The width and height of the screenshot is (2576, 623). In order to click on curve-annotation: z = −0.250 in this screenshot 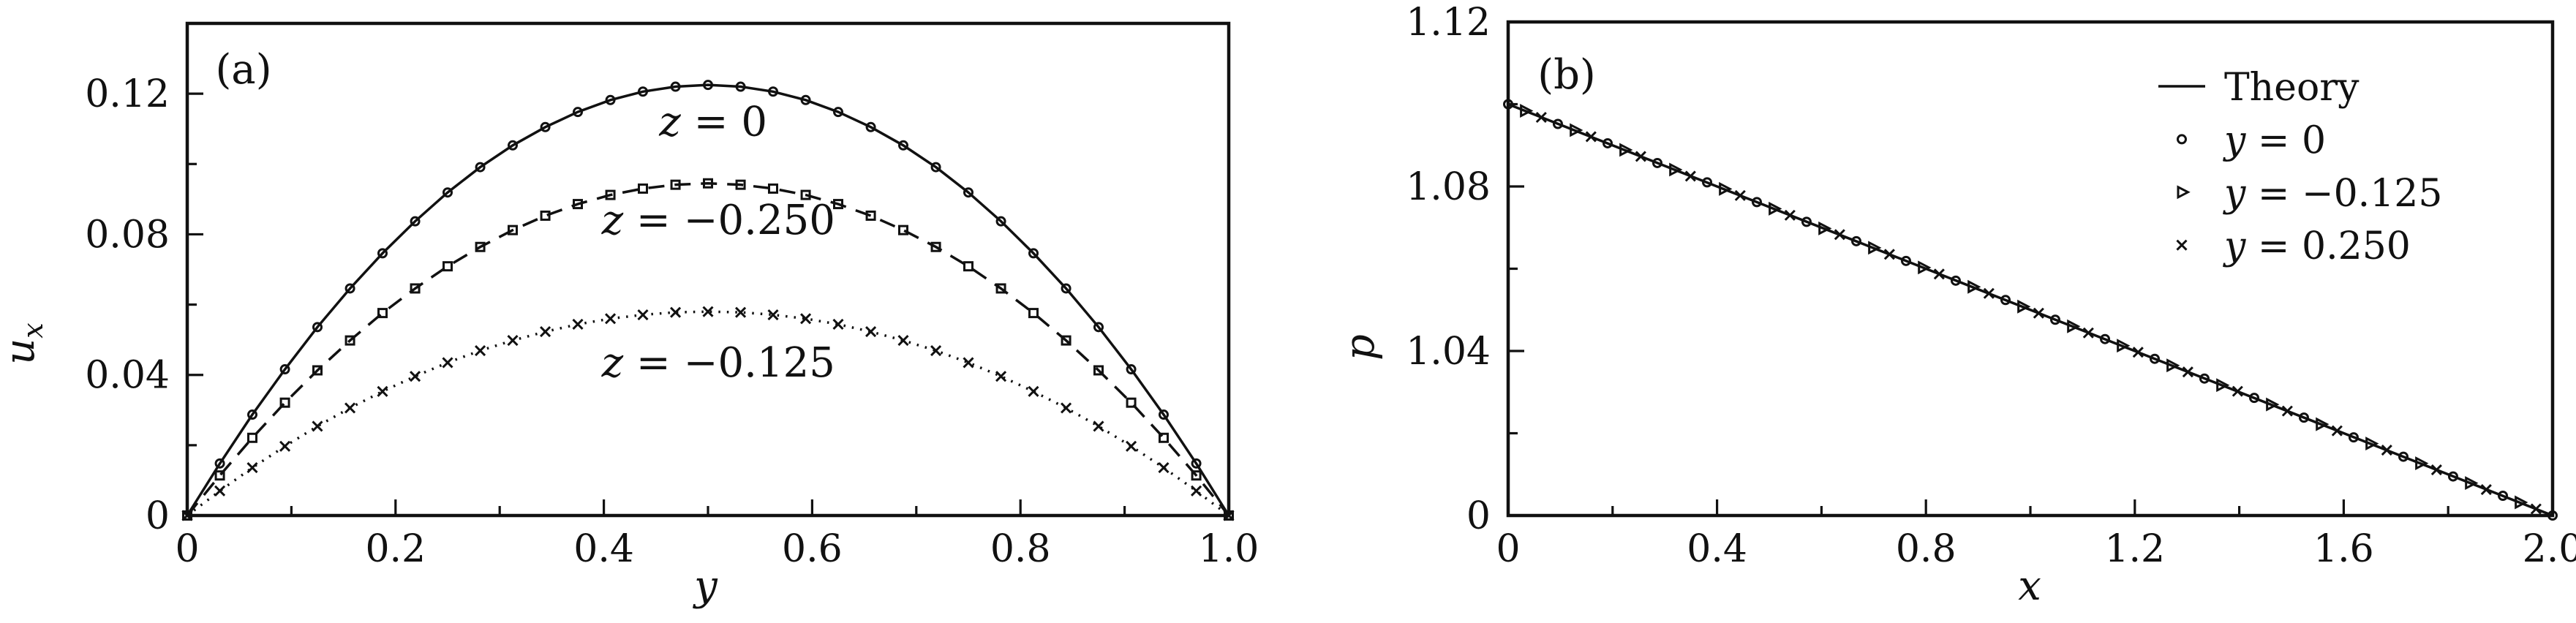, I will do `click(718, 220)`.